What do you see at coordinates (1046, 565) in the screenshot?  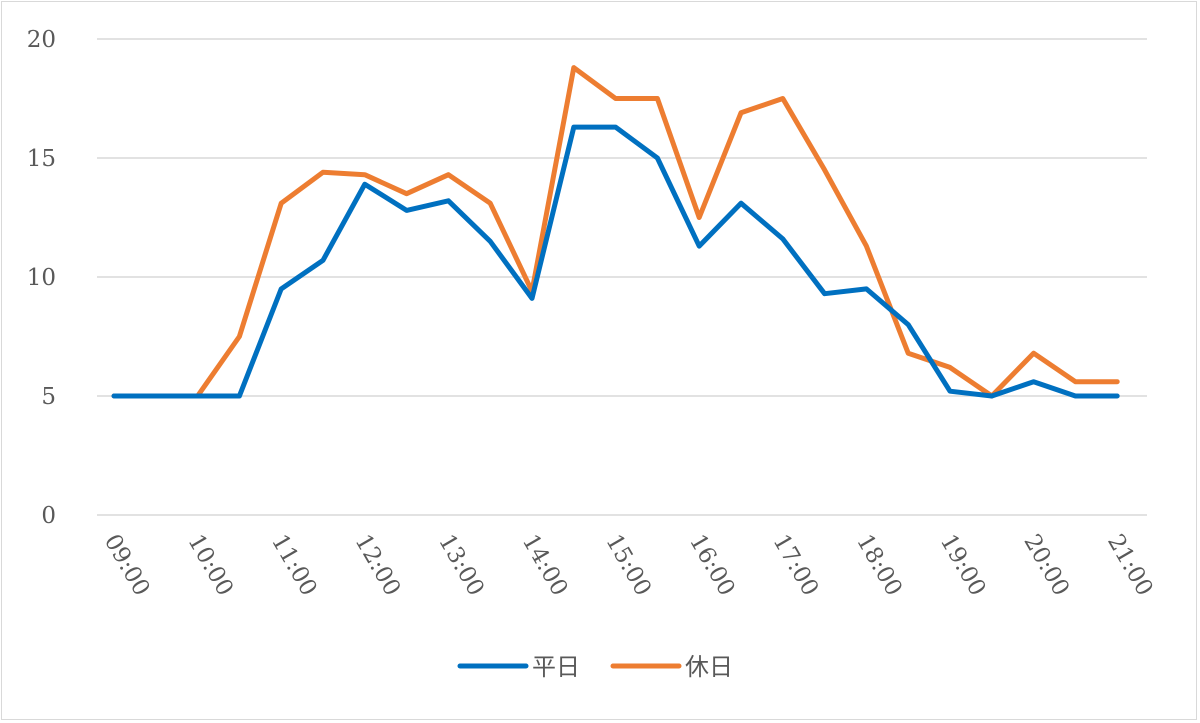 I see `x-tick-label: 20:00` at bounding box center [1046, 565].